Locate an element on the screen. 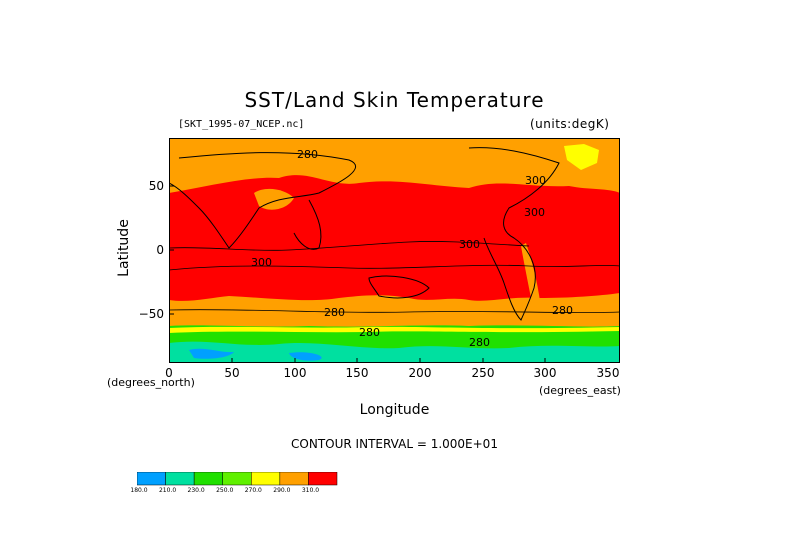 This screenshot has height=558, width=789. chart-title: SST/Land Skin Temperature is located at coordinates (394, 100).